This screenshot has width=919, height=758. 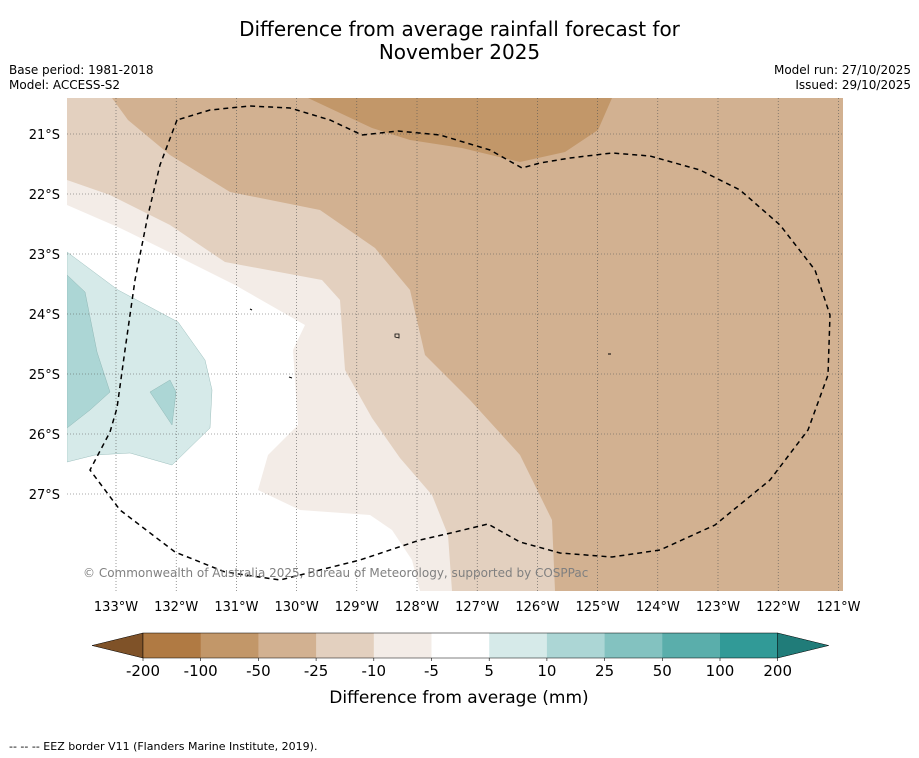 I want to click on colorbar-tick-label: -200, so click(x=143, y=671).